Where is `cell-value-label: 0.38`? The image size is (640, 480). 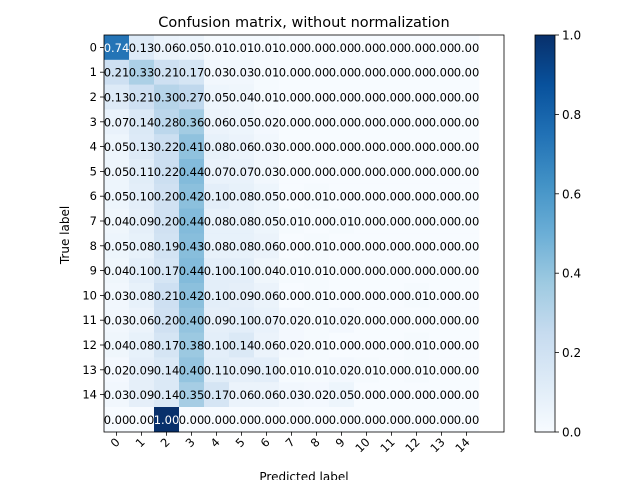 cell-value-label: 0.38 is located at coordinates (192, 346).